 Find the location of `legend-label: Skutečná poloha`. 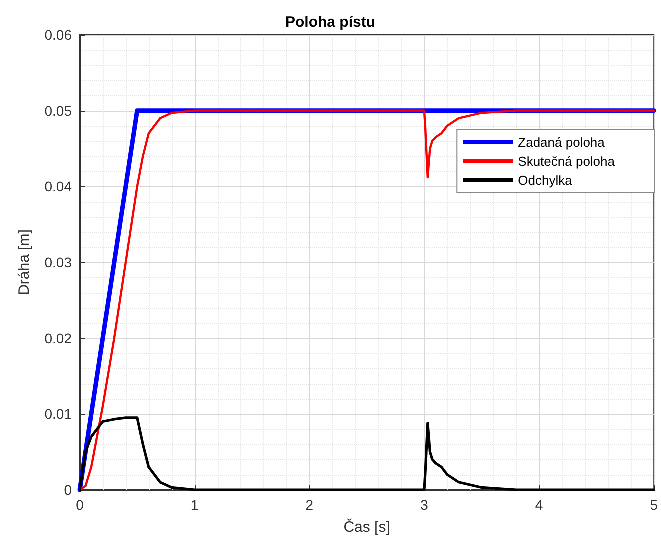

legend-label: Skutečná poloha is located at coordinates (567, 161).